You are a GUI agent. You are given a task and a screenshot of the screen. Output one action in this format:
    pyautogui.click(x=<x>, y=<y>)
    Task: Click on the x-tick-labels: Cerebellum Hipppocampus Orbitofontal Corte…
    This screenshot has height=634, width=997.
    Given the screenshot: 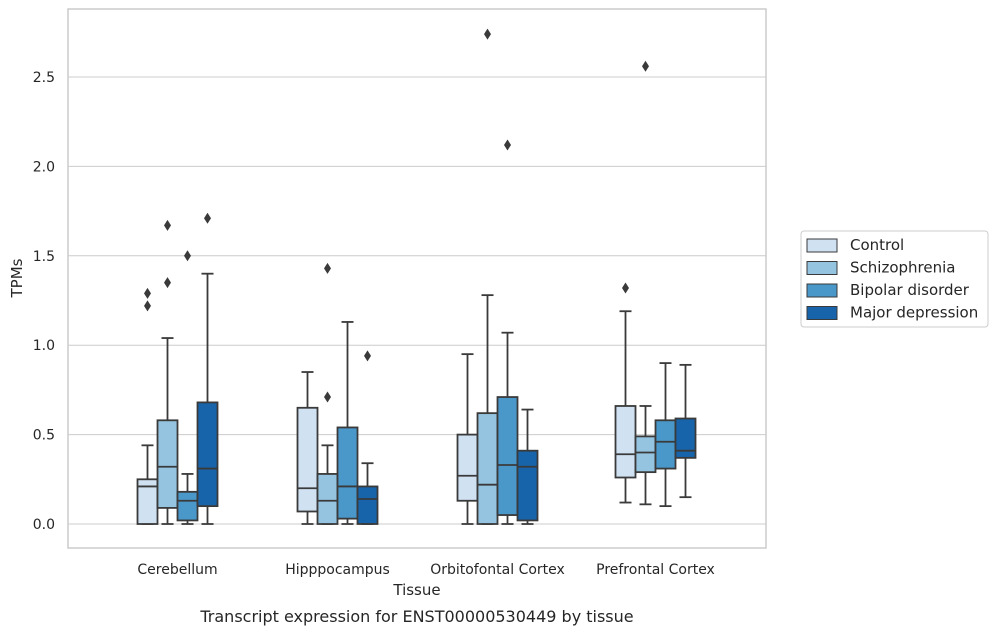 What is the action you would take?
    pyautogui.click(x=425, y=570)
    